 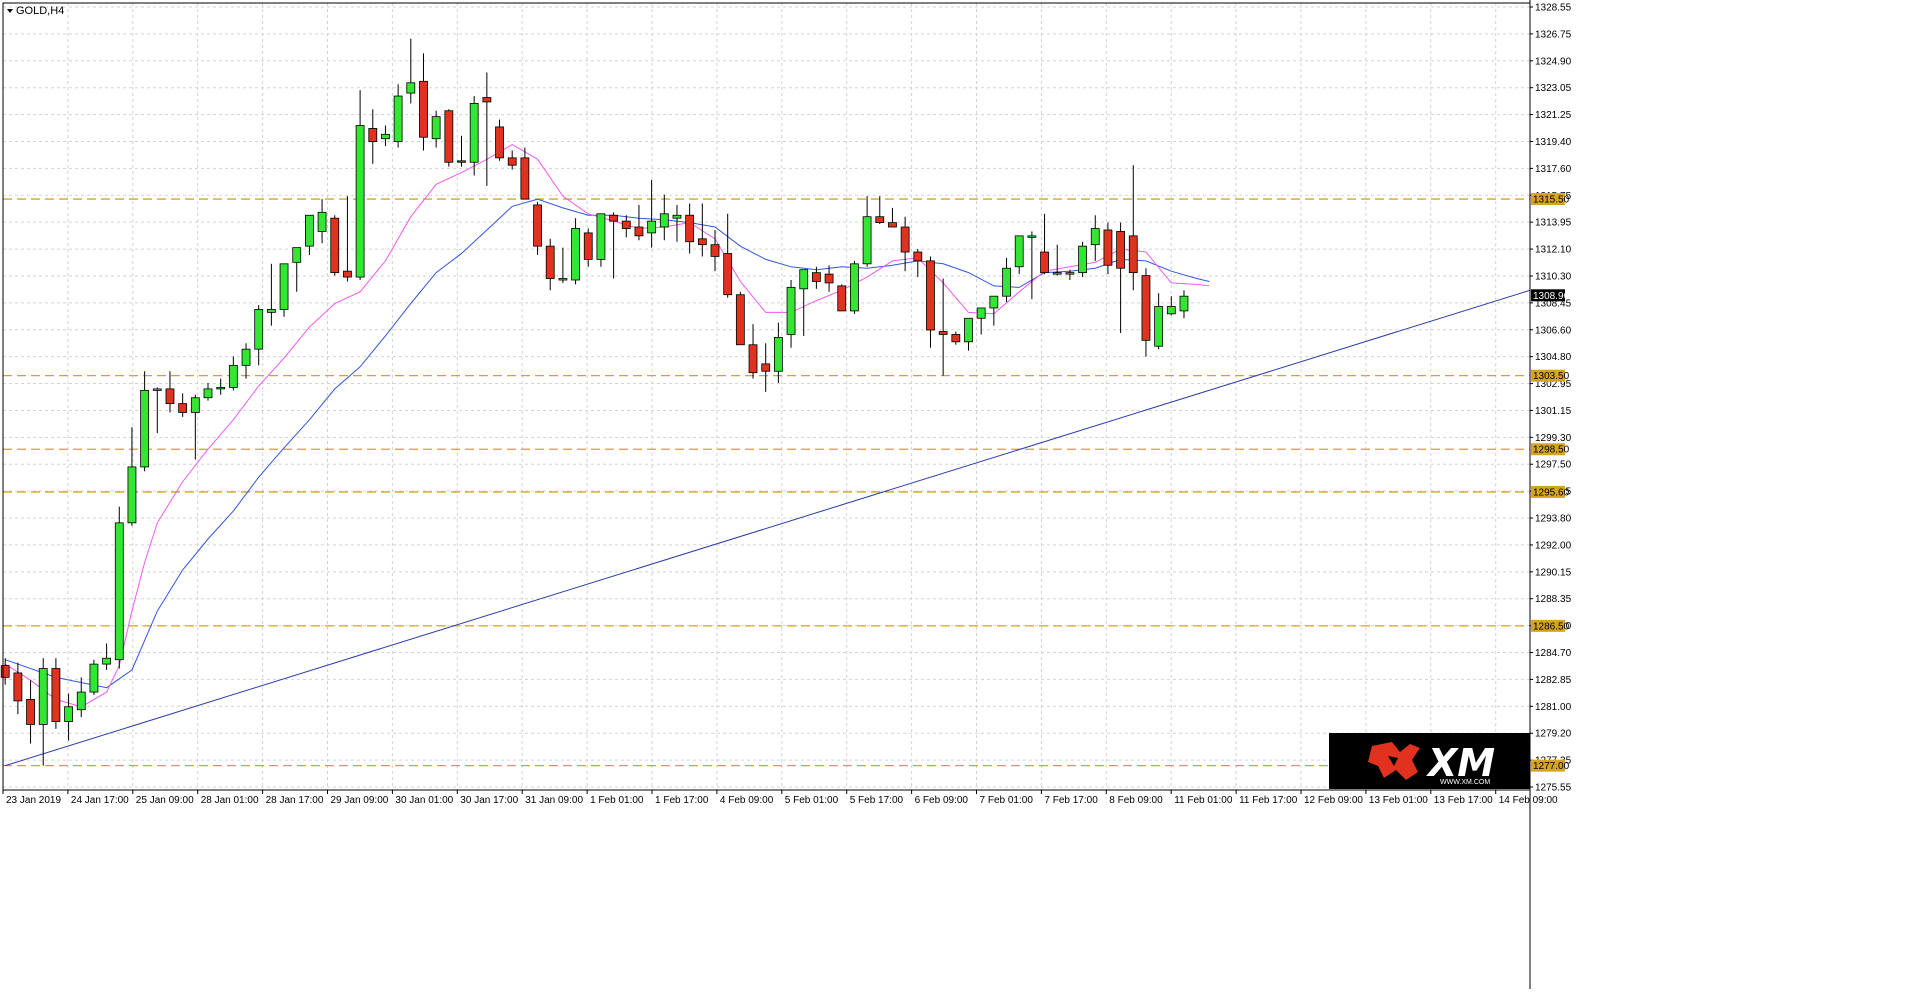 What do you see at coordinates (1136, 800) in the screenshot?
I see `x-tick-label: 8 Feb 09:00` at bounding box center [1136, 800].